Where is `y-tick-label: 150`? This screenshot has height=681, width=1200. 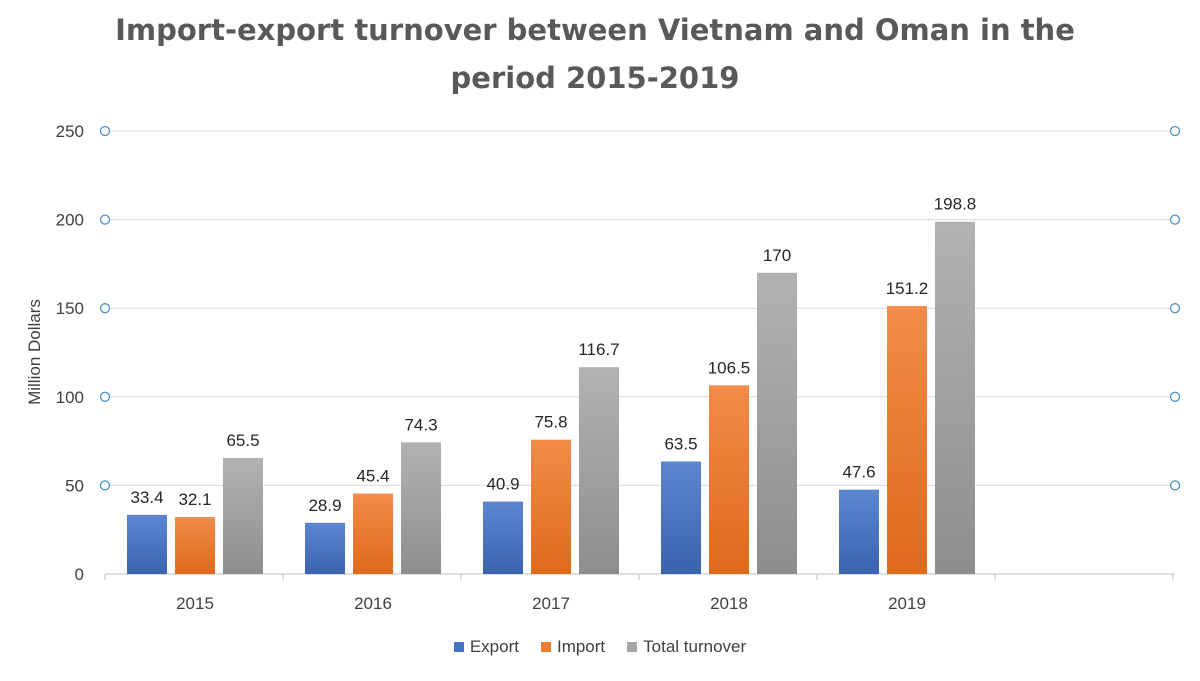
y-tick-label: 150 is located at coordinates (70, 308).